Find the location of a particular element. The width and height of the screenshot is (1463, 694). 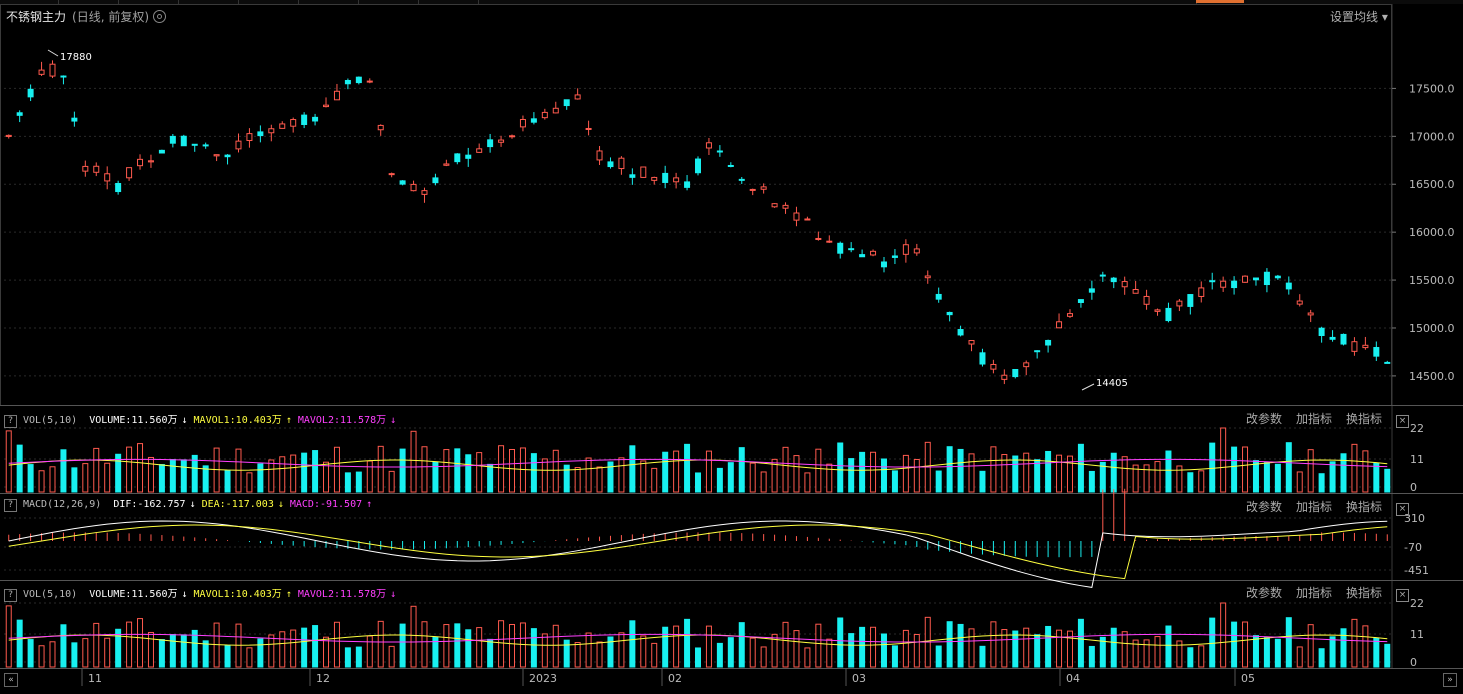

macd-indicator: MACD(12,26,9) is located at coordinates (62, 504).